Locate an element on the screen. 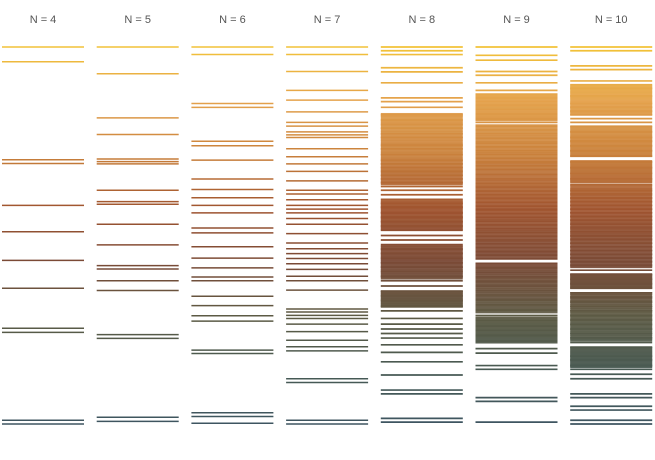 This screenshot has width=655, height=460. column-labels: N = 4 N = 5 N = 6 N = 7 N = 8 N = 9 N = 10 is located at coordinates (329, 20).